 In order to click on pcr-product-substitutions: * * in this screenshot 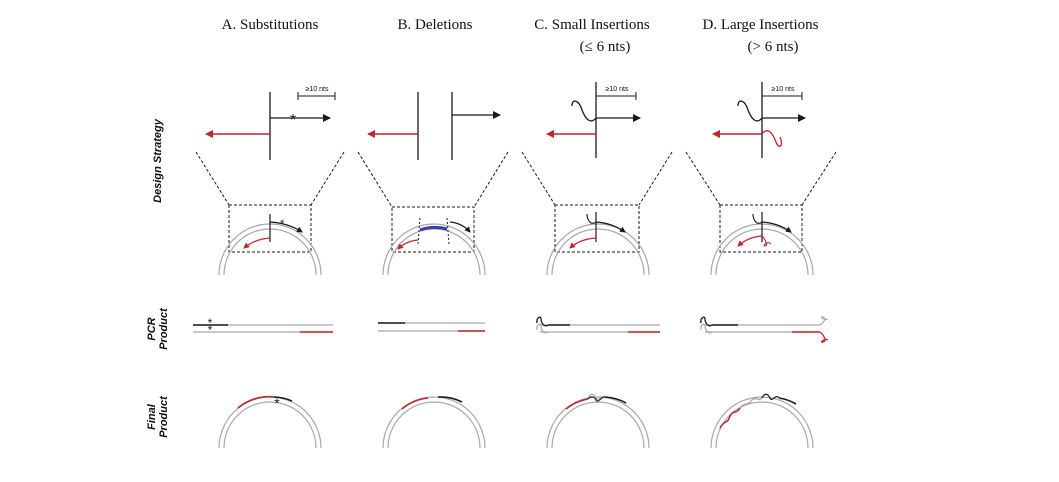, I will do `click(263, 326)`.